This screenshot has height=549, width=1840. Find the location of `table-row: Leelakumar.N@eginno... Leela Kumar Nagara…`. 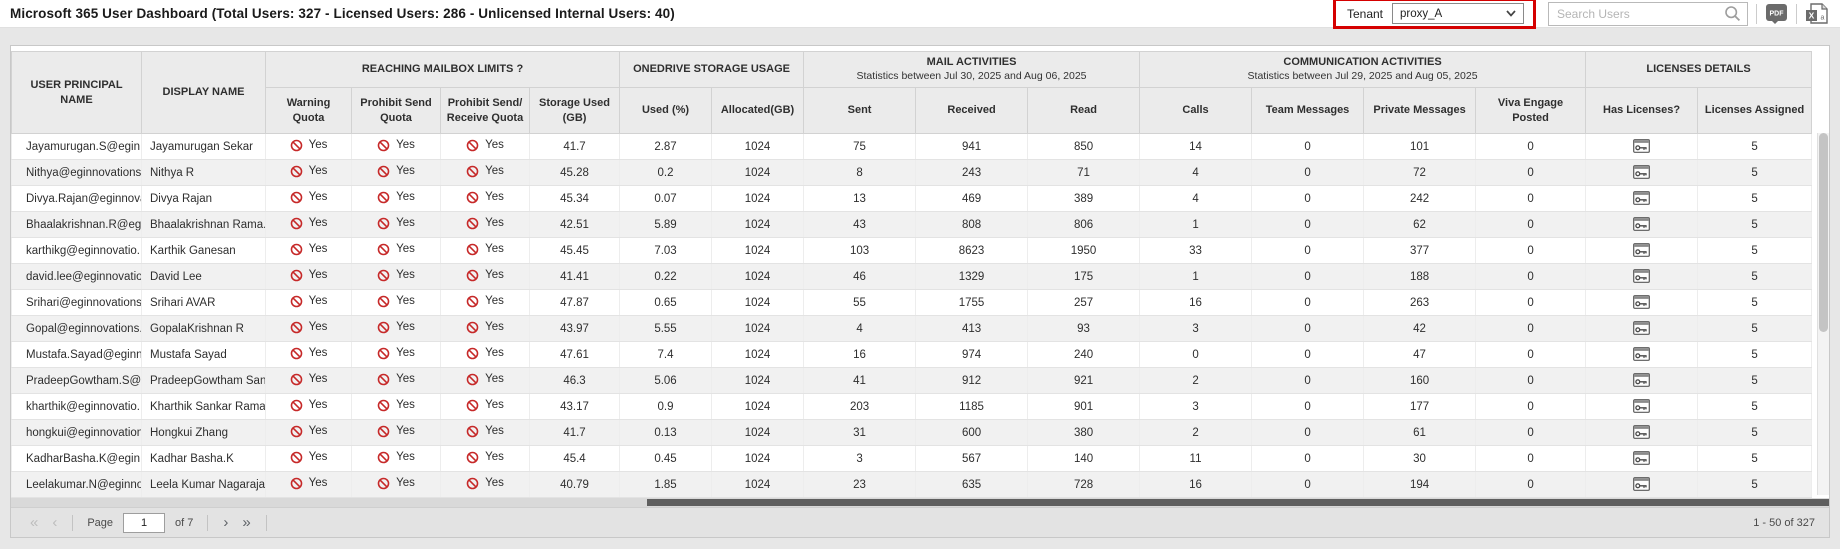

table-row: Leelakumar.N@eginno... Leela Kumar Nagara… is located at coordinates (912, 484).